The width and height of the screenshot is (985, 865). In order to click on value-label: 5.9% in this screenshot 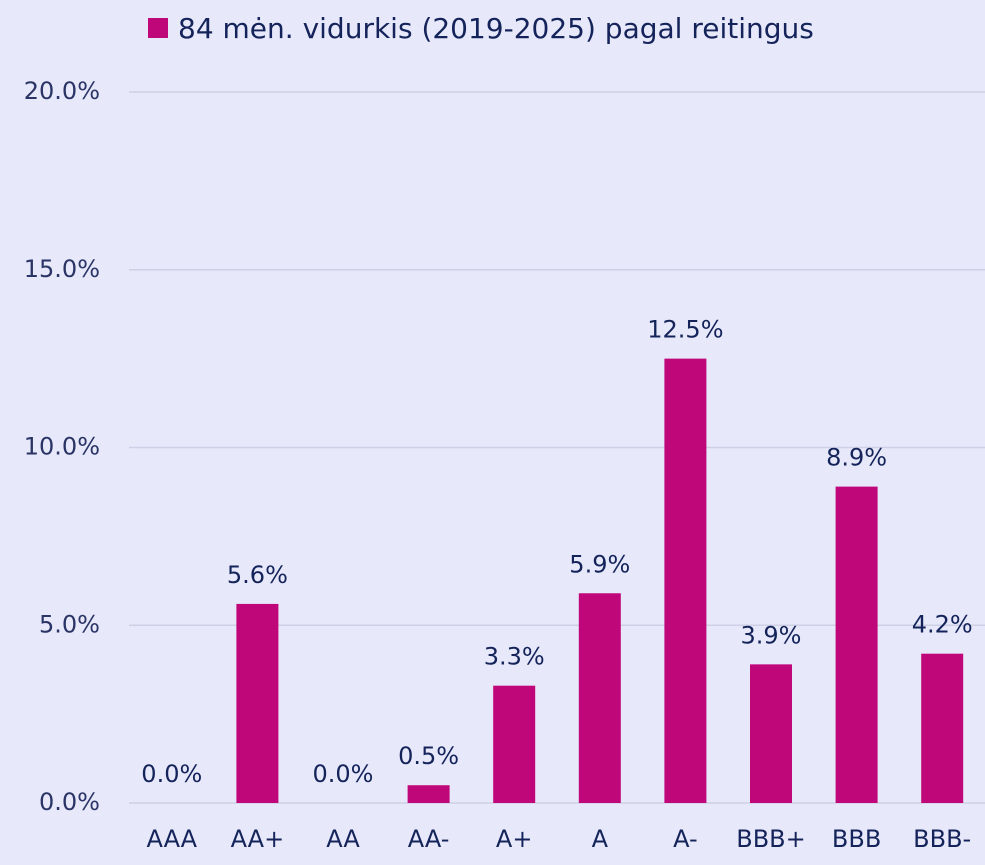, I will do `click(599, 564)`.